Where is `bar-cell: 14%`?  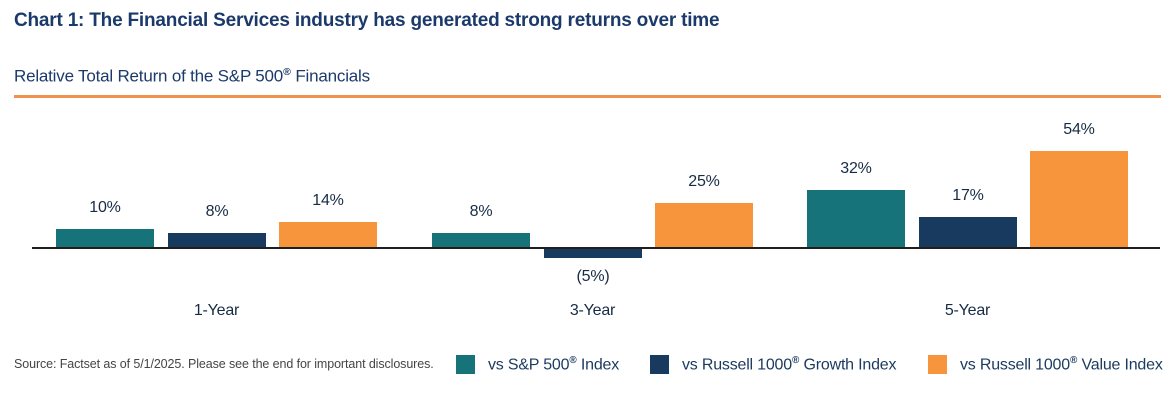
bar-cell: 14% is located at coordinates (328, 222).